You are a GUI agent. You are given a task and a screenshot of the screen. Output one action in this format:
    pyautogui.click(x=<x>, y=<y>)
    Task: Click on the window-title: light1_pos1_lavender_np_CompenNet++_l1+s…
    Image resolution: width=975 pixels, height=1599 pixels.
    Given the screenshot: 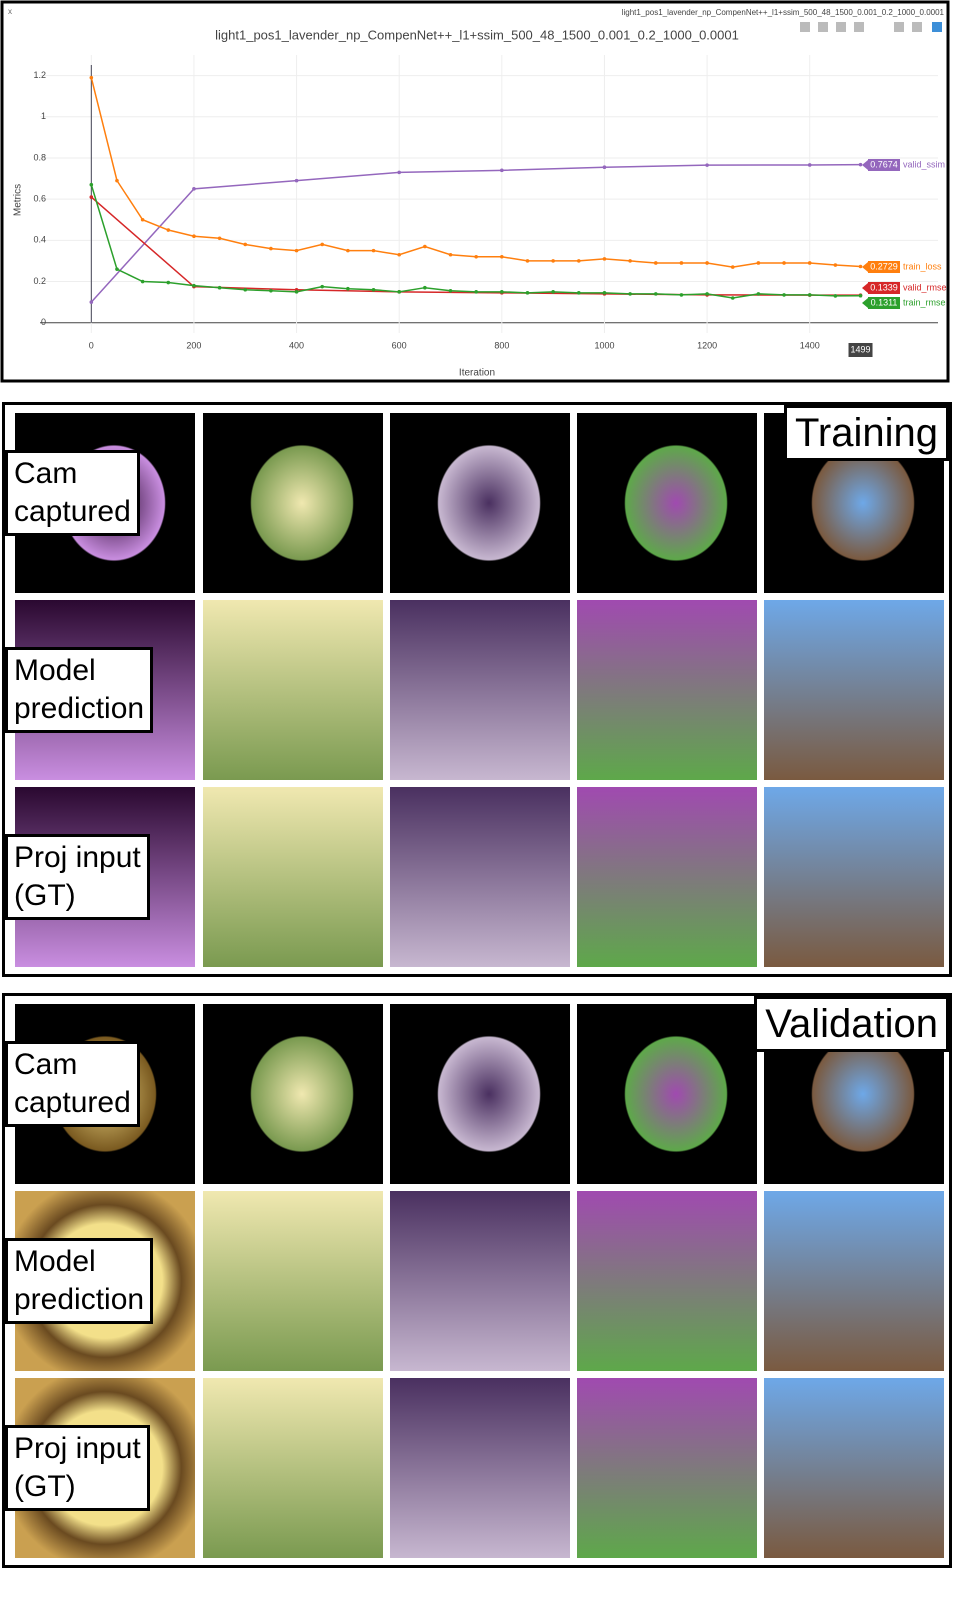 What is the action you would take?
    pyautogui.click(x=783, y=12)
    